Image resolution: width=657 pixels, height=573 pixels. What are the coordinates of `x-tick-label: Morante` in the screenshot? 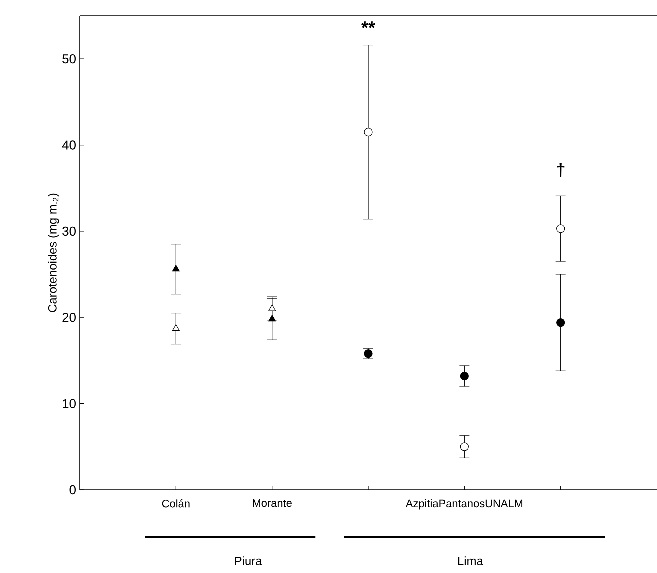 It's located at (272, 504).